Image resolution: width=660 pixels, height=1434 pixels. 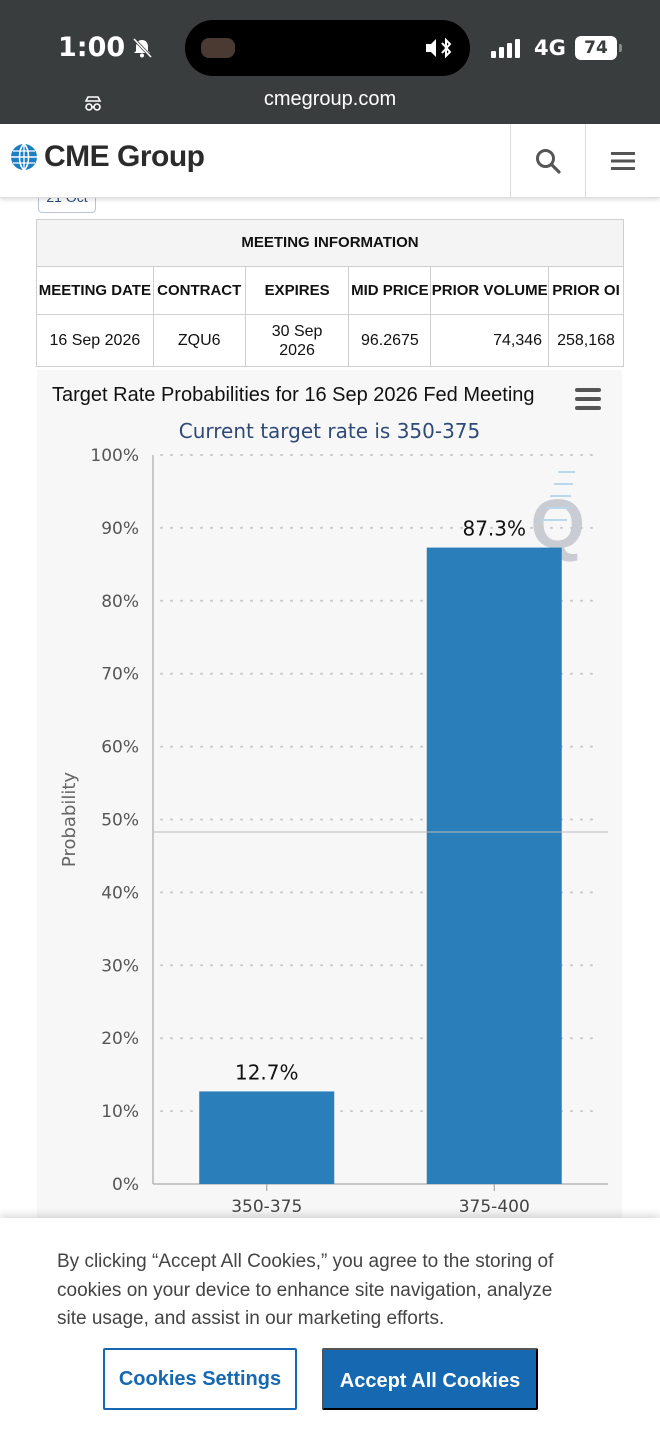 I want to click on now-playing-thumbnail, so click(x=218, y=48).